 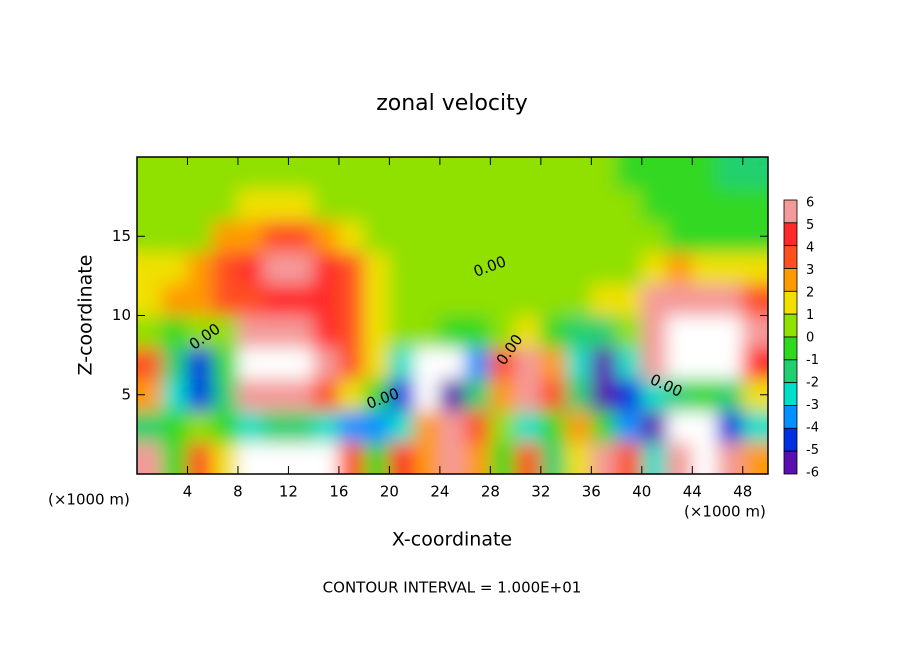 I want to click on x-unit-label: (×1000 m), so click(x=725, y=512).